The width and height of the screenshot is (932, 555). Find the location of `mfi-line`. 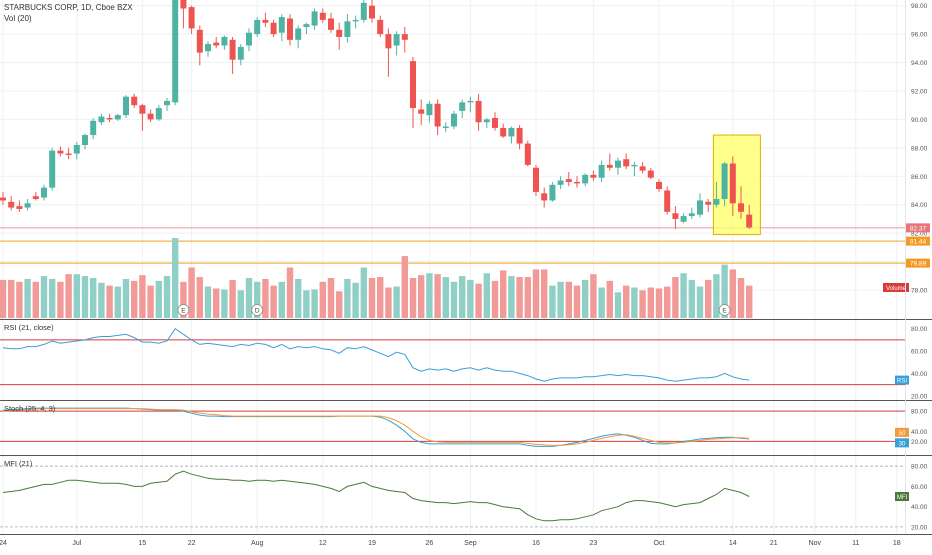

mfi-line is located at coordinates (376, 496).